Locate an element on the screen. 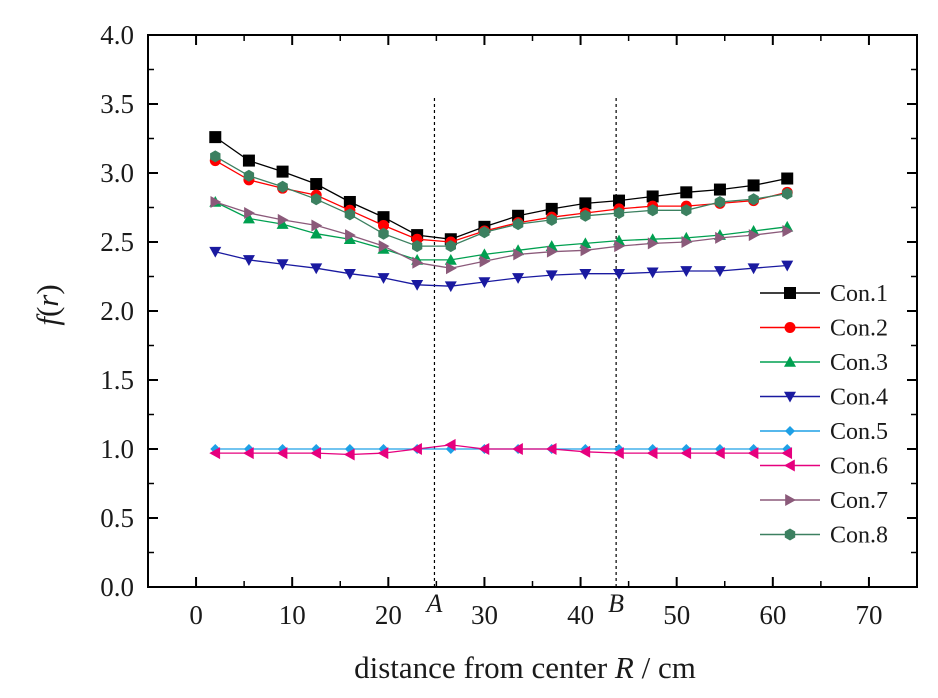  x-tick-label: 30 is located at coordinates (484, 615).